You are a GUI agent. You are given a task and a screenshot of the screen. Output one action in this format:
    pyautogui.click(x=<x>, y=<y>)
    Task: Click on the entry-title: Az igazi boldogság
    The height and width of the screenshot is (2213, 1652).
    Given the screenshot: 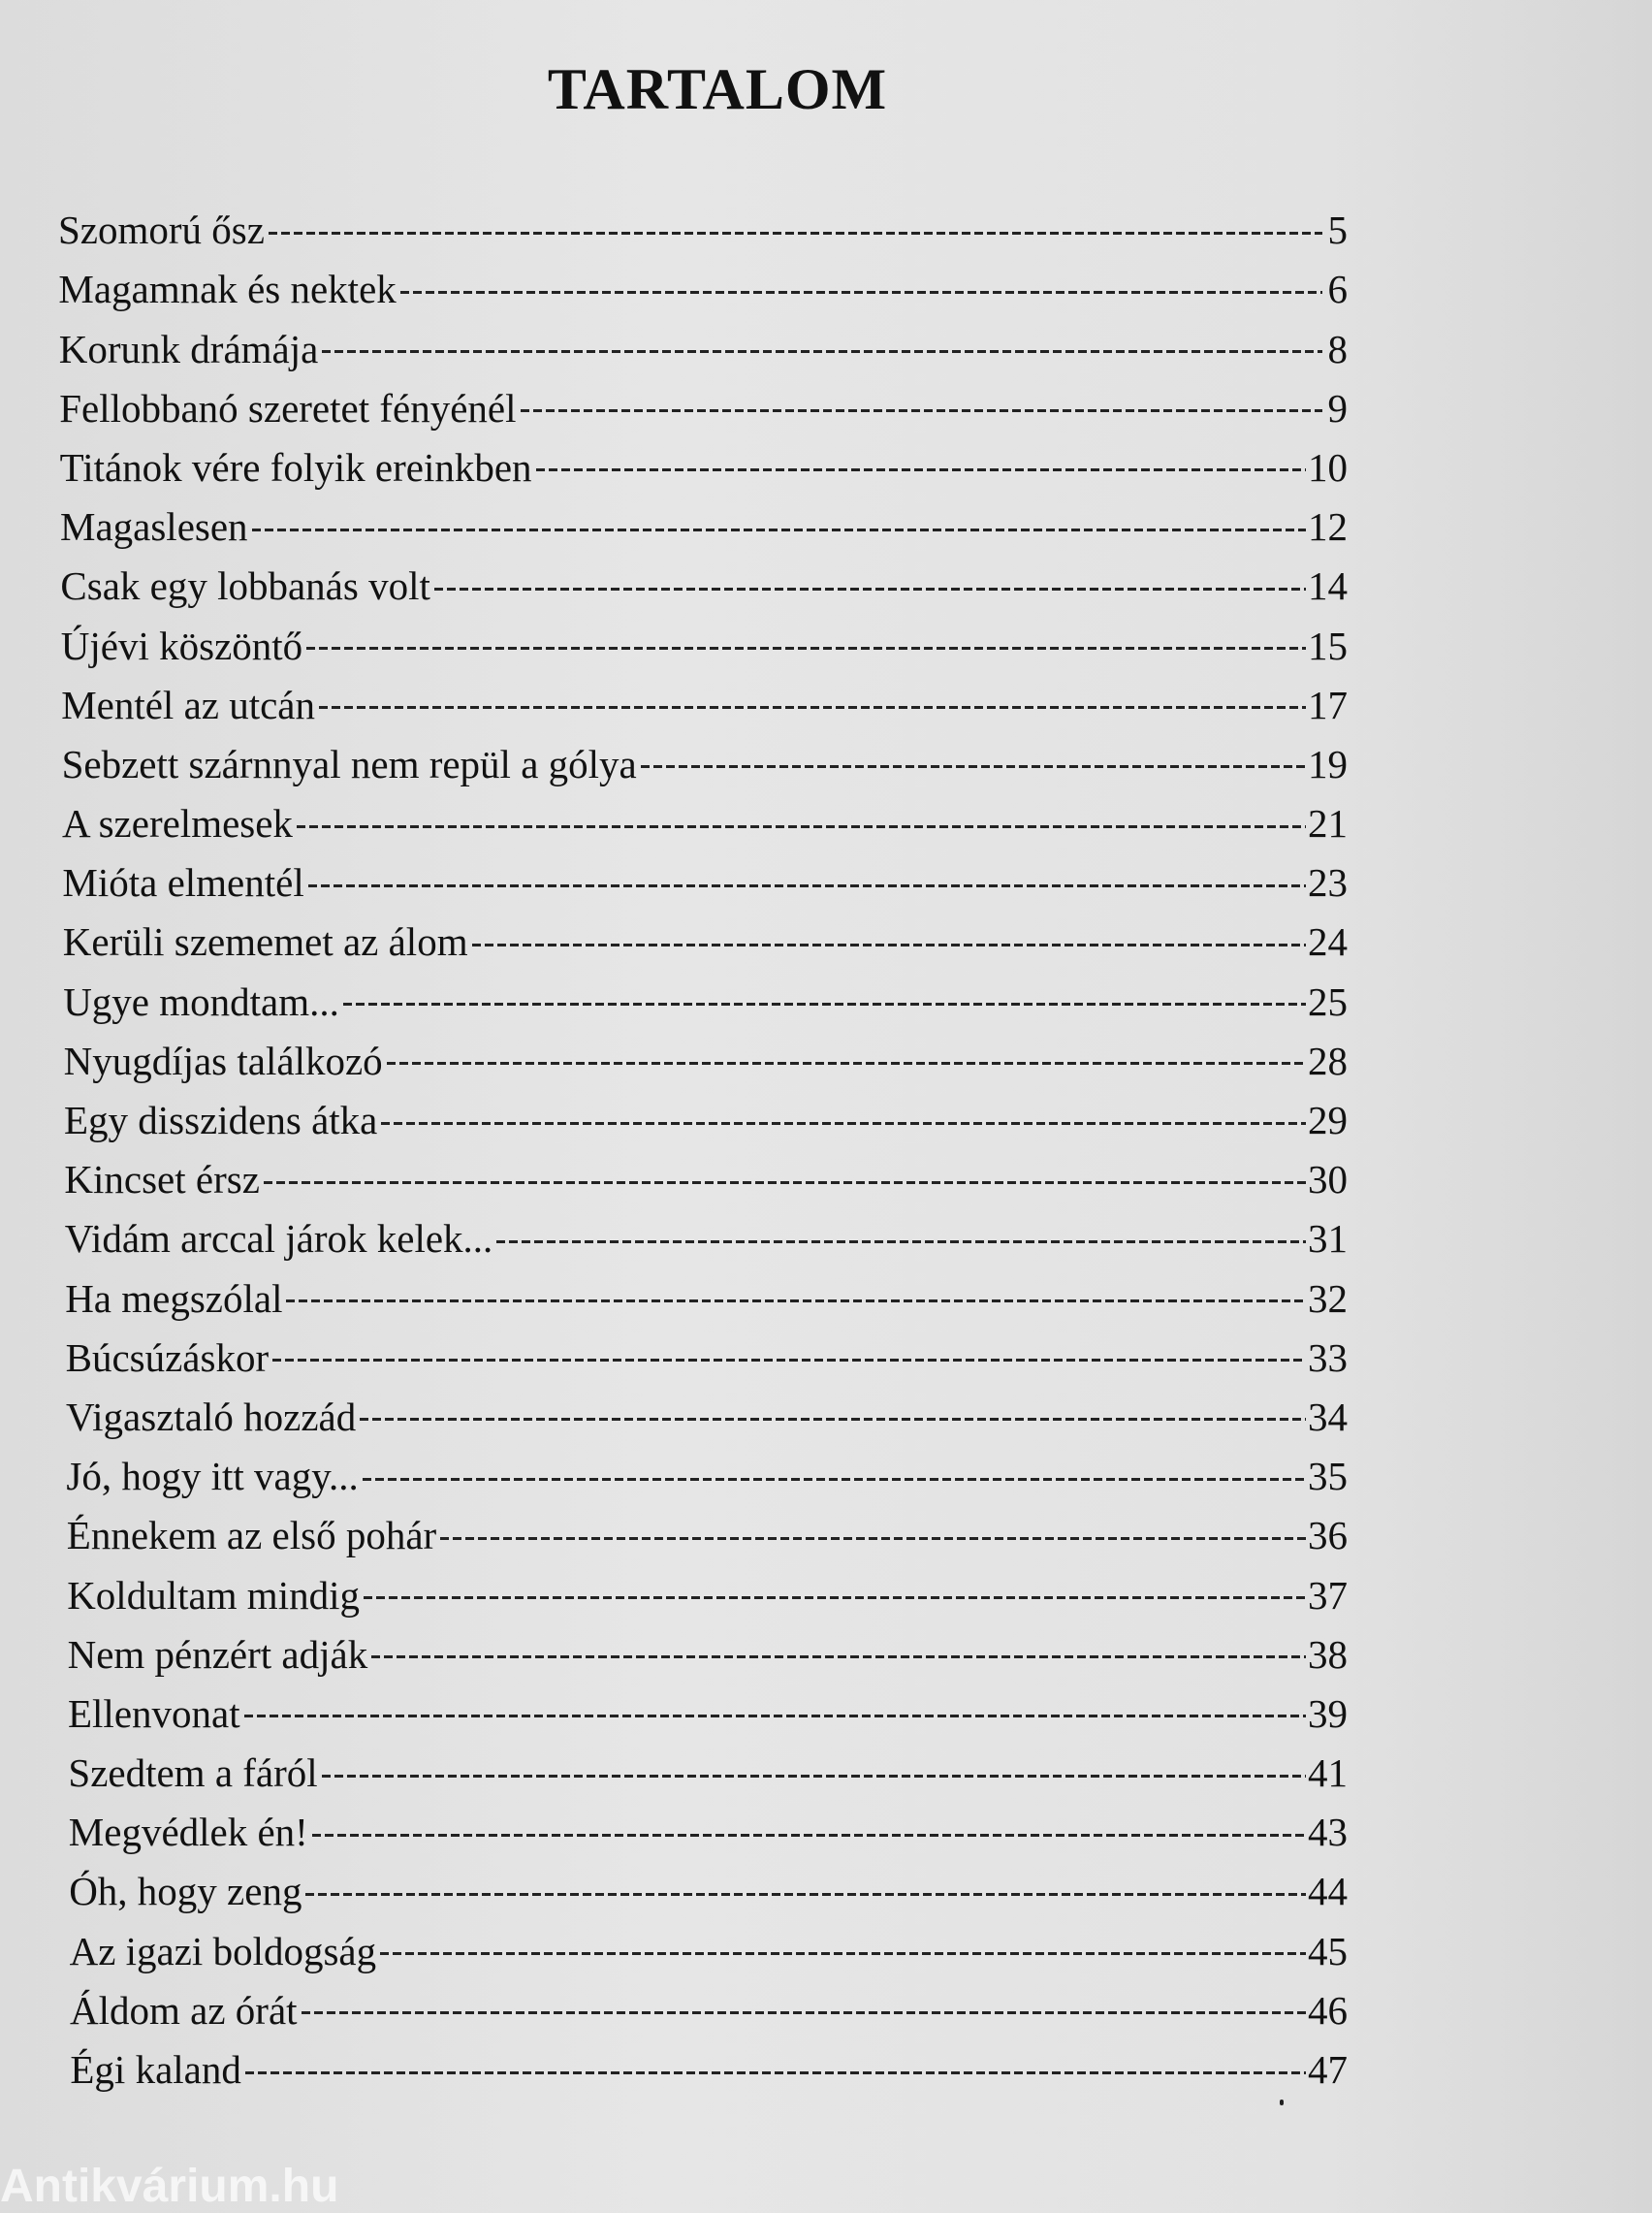 What is the action you would take?
    pyautogui.click(x=223, y=1950)
    